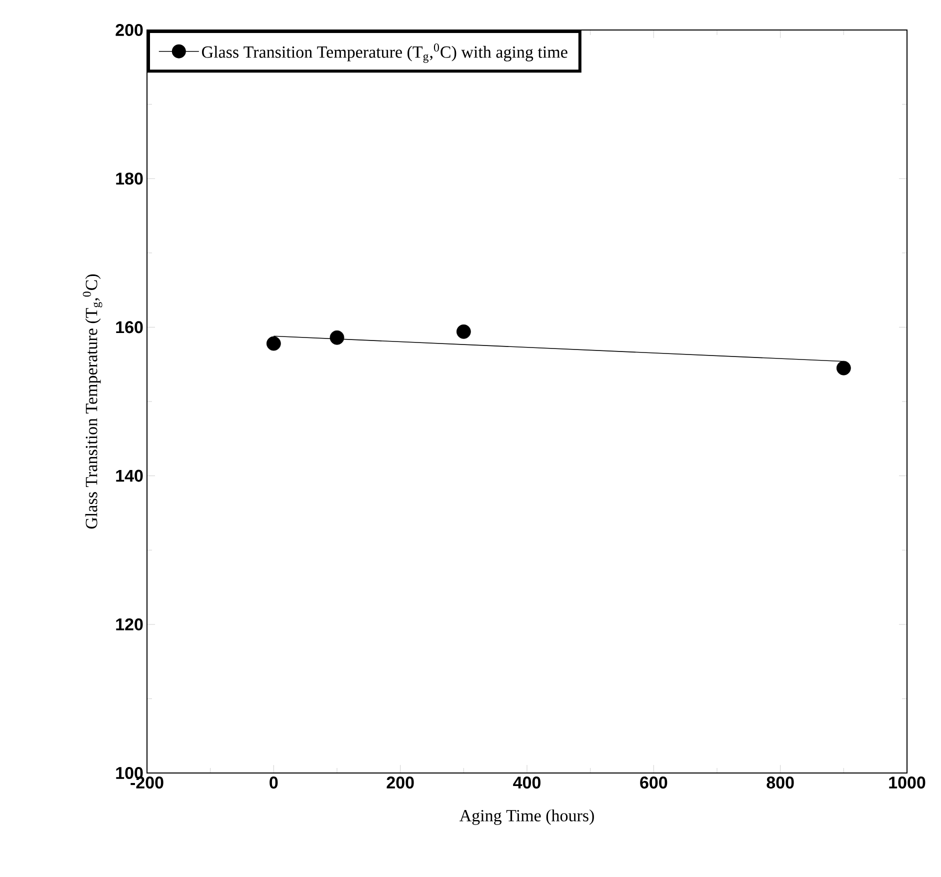  I want to click on y-tick-label: 160, so click(129, 327).